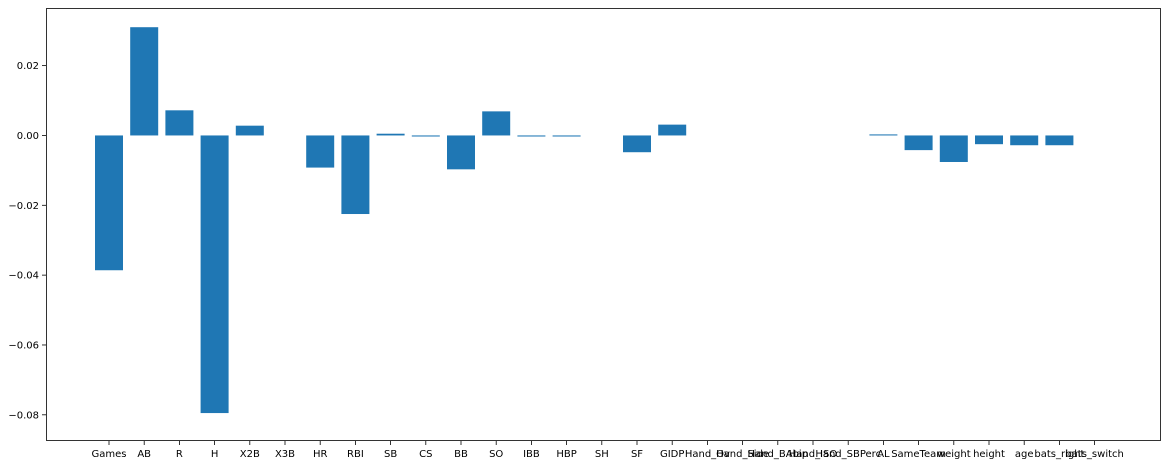 Image resolution: width=1167 pixels, height=471 pixels. I want to click on y-tick-label: 0.02, so click(28, 66).